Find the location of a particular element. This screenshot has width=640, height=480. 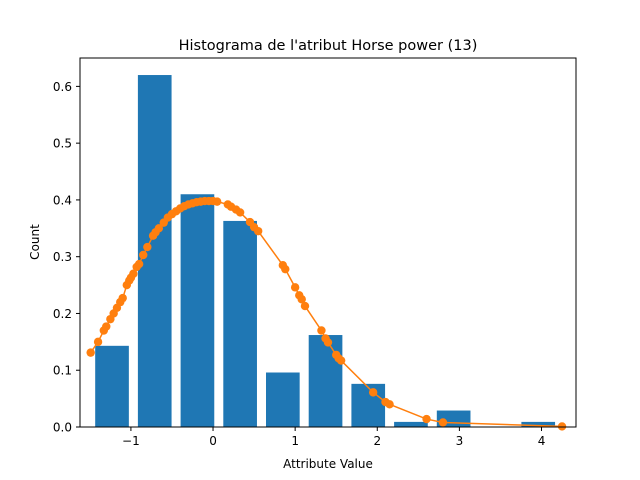

x-axis-ticks: −1 0 1 2 3 4 is located at coordinates (333, 437).